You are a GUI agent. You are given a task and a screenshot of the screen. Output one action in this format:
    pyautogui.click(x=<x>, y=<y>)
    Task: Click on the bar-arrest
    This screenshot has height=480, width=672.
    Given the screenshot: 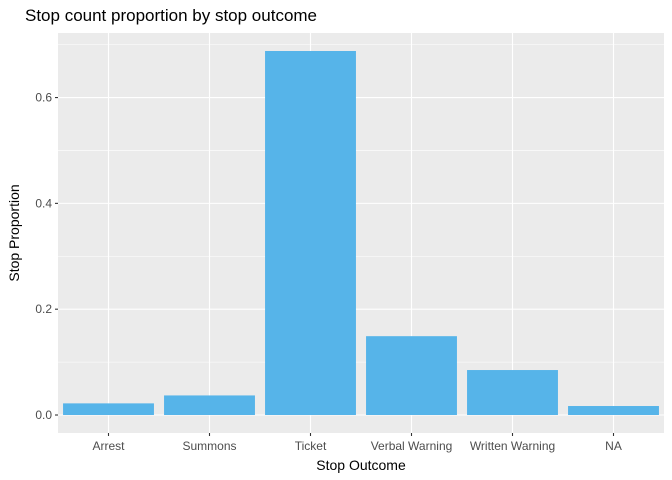 What is the action you would take?
    pyautogui.click(x=108, y=409)
    